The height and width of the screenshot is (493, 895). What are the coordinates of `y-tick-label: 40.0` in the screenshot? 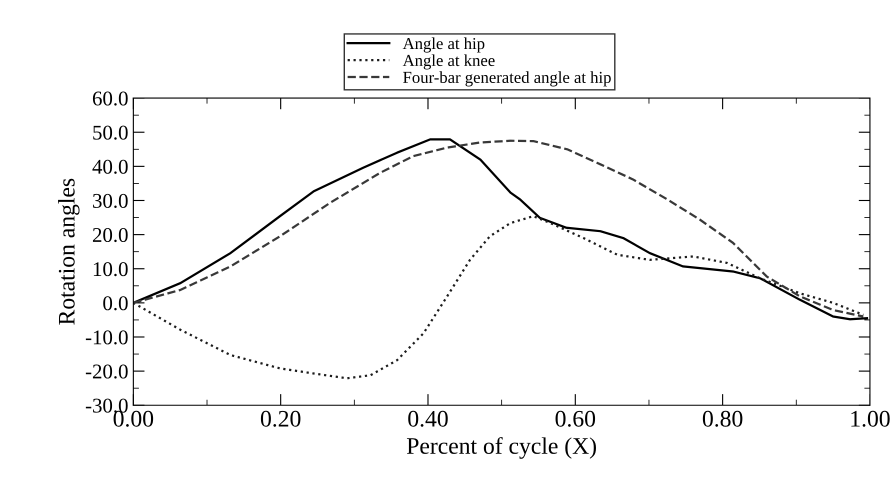 It's located at (110, 167).